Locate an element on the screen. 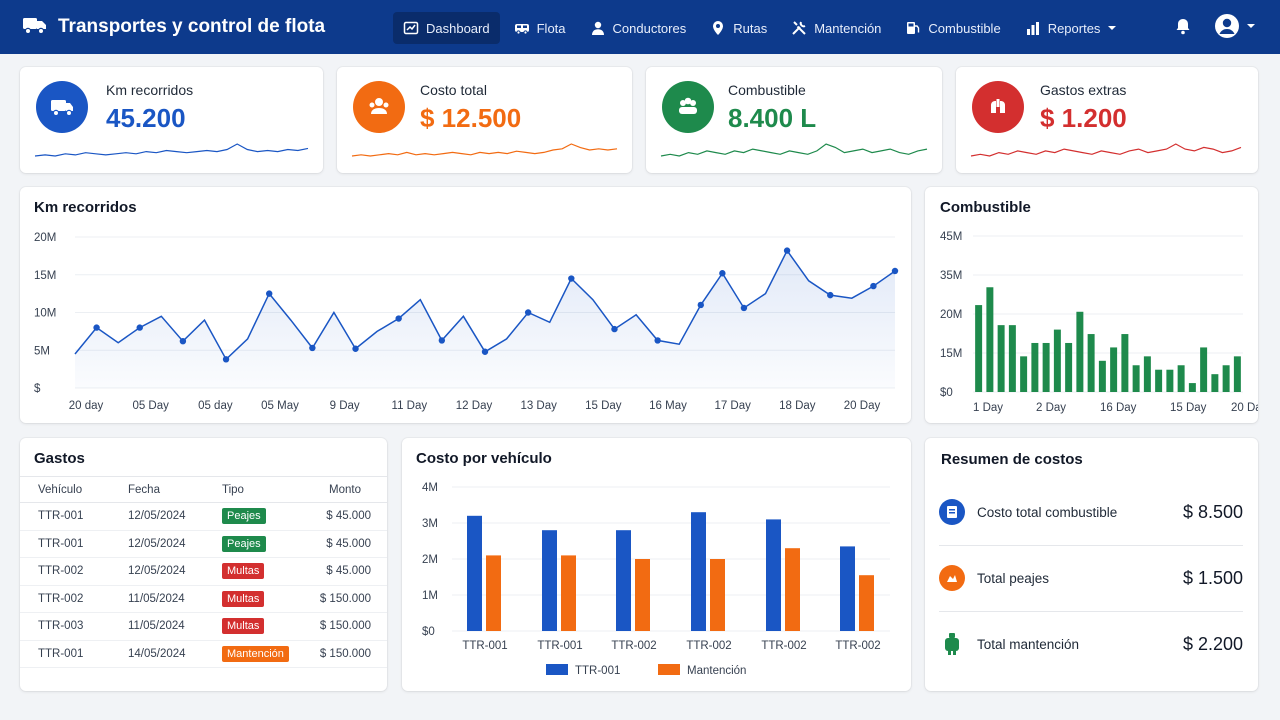 The image size is (1280, 720). x-tick-label: 9 Day is located at coordinates (345, 406).